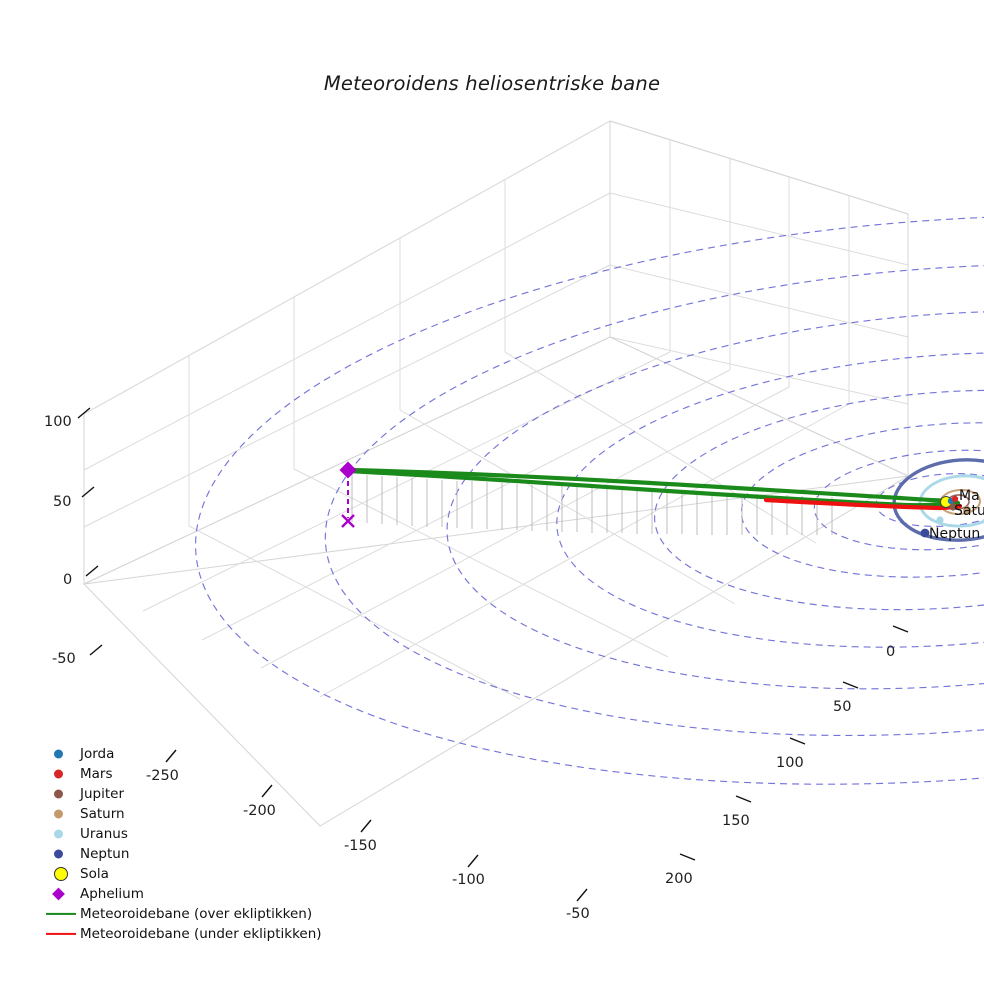 The height and width of the screenshot is (984, 984). Describe the element at coordinates (925, 533) in the screenshot. I see `neptun-marker` at that location.